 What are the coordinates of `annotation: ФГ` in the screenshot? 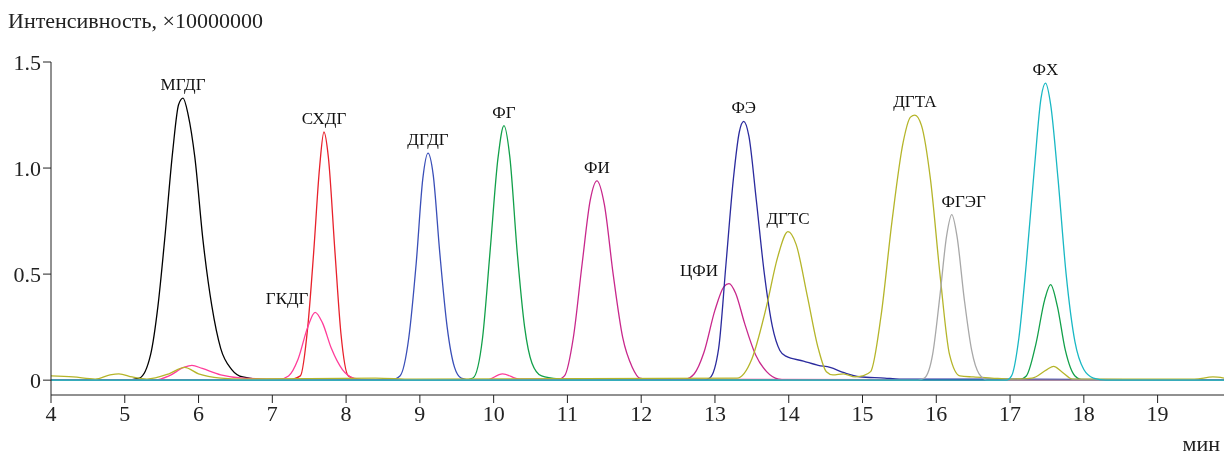 It's located at (504, 112).